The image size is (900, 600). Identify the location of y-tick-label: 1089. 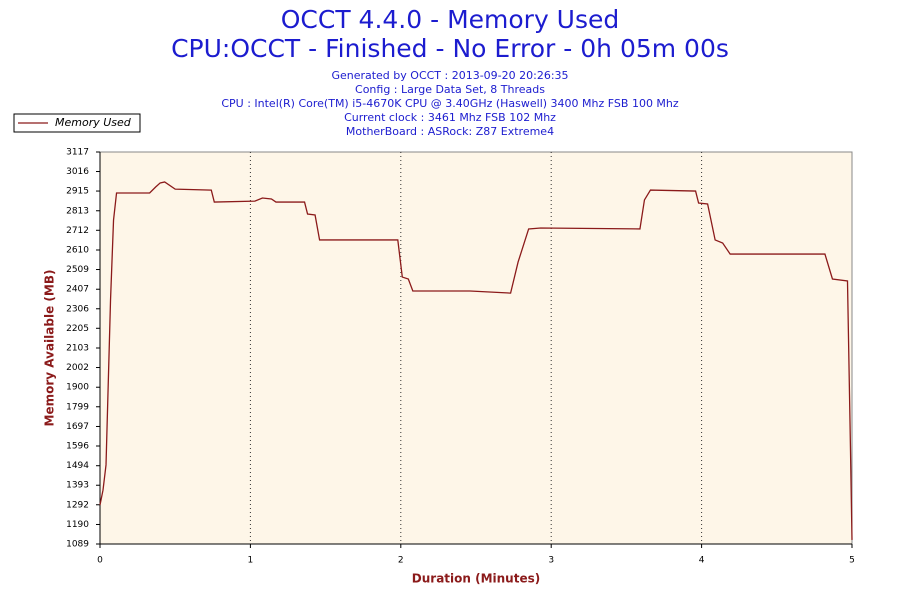
(77, 545).